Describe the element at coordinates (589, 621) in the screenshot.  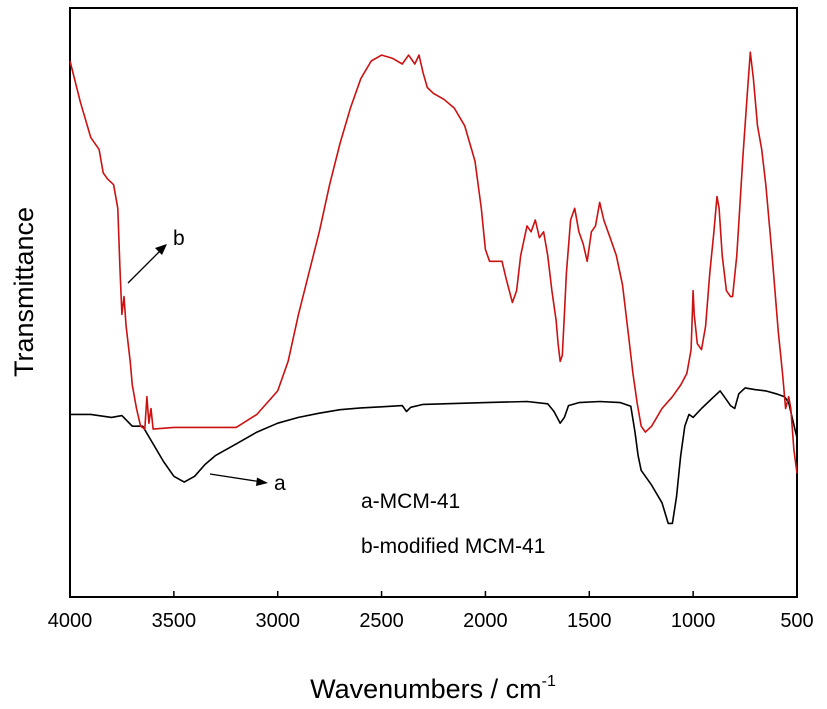
I see `x-tick-label: 1500` at that location.